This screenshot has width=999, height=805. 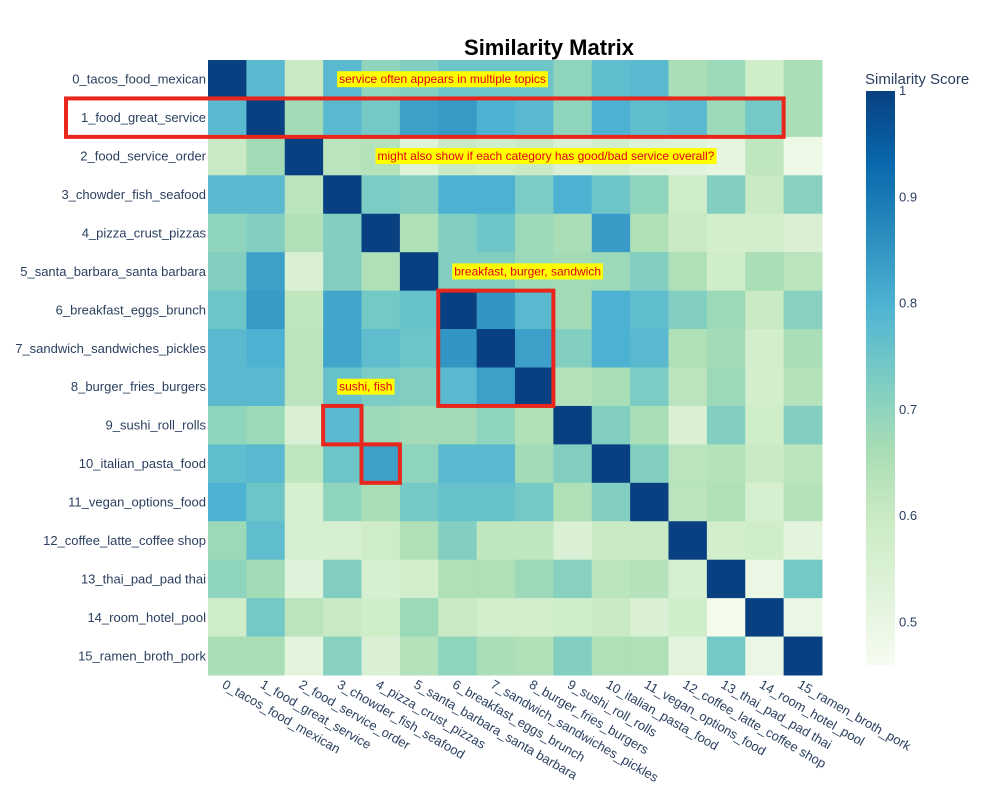 I want to click on y-tick-label: 0_tacos_food_mexican, so click(x=139, y=79).